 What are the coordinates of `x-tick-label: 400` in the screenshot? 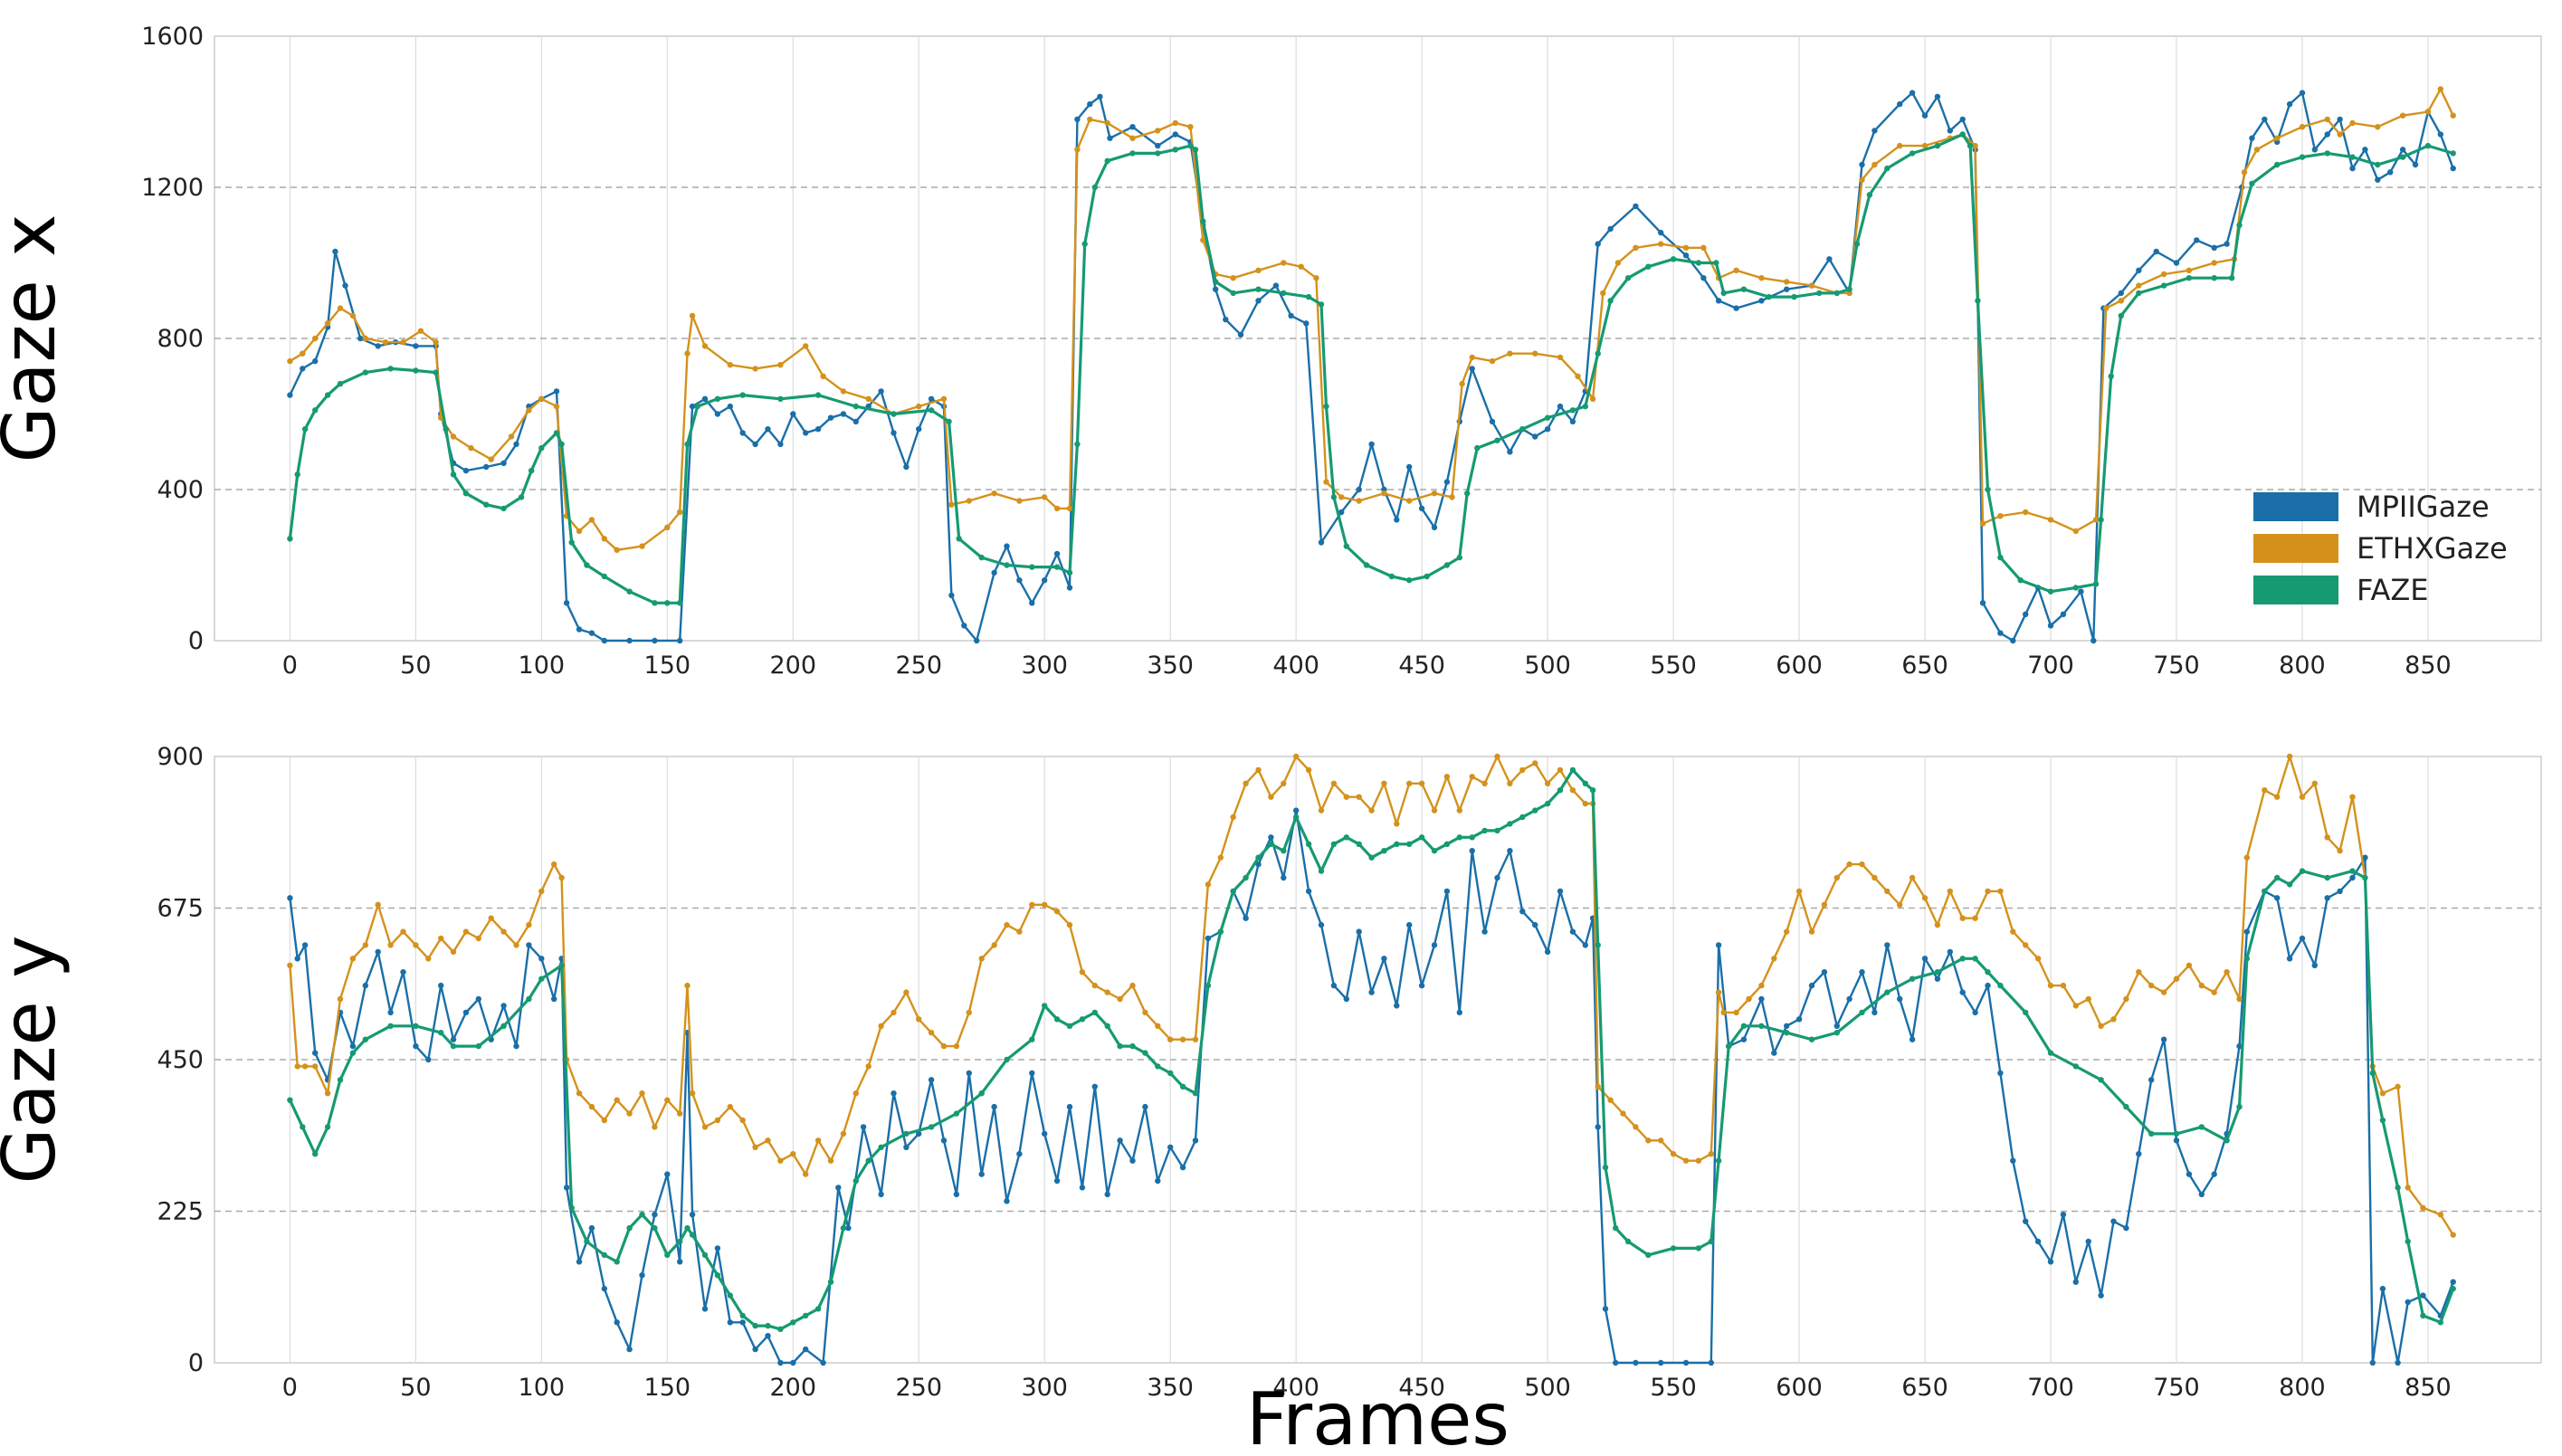 It's located at (1295, 1388).